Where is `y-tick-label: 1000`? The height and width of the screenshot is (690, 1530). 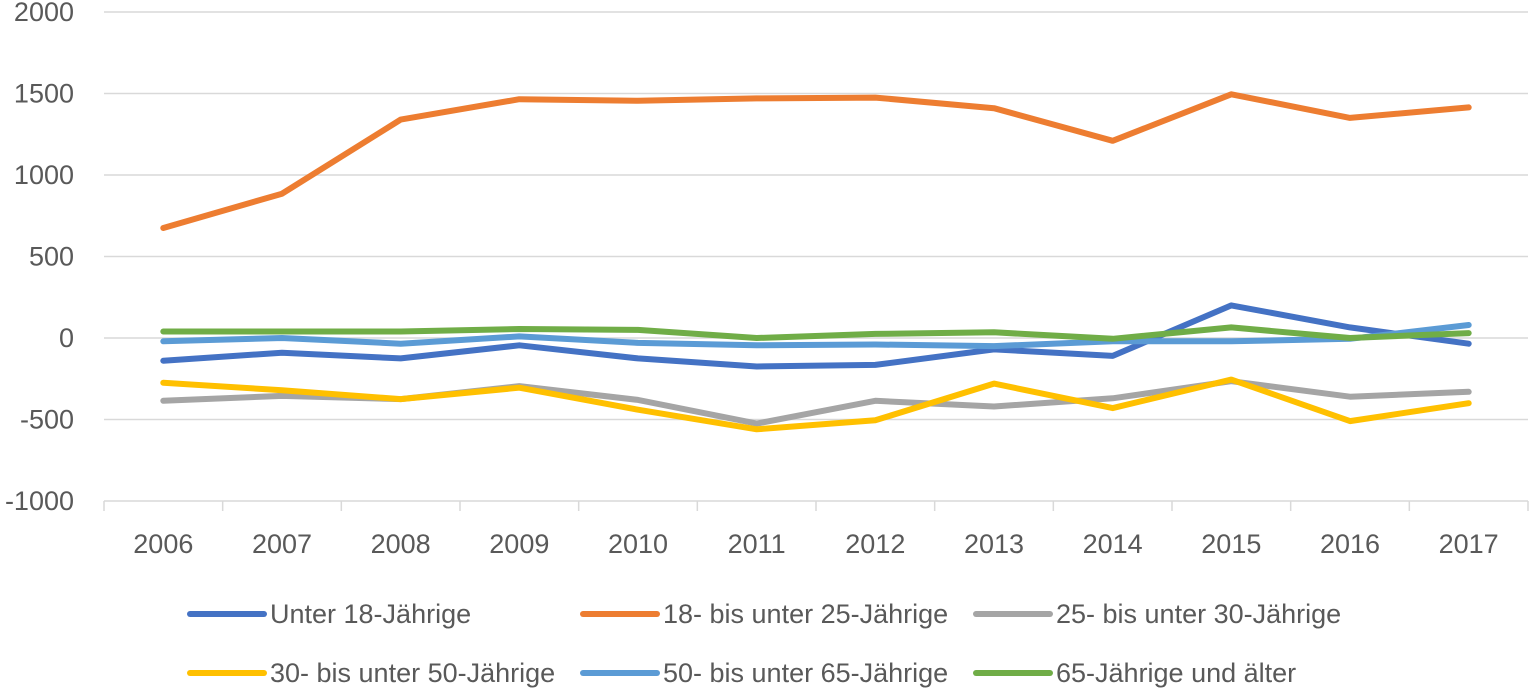 y-tick-label: 1000 is located at coordinates (44, 175).